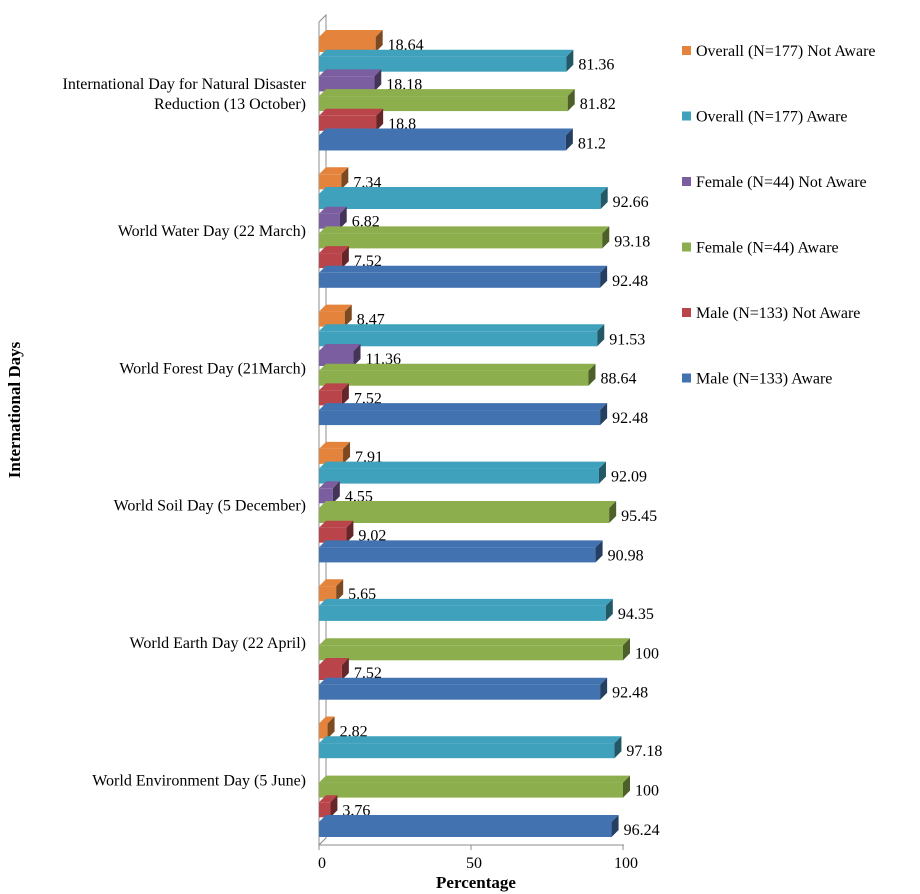  What do you see at coordinates (760, 248) in the screenshot?
I see `legend-item: Female (N=44) Aware` at bounding box center [760, 248].